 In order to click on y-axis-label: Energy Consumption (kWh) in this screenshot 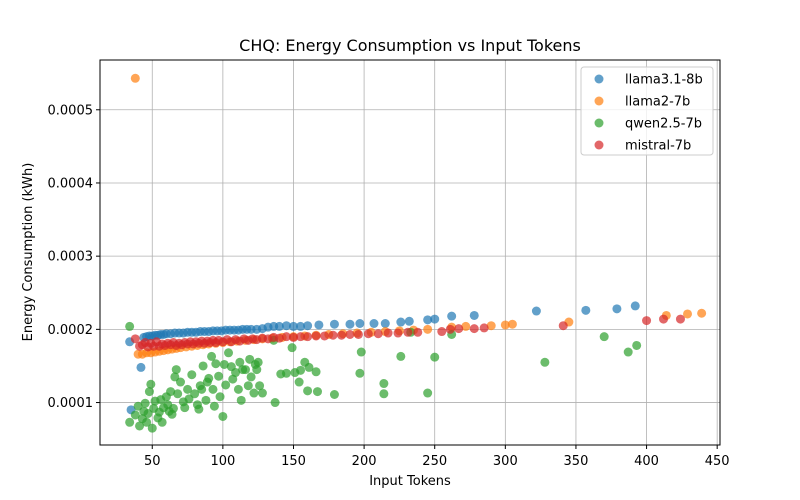, I will do `click(28, 252)`.